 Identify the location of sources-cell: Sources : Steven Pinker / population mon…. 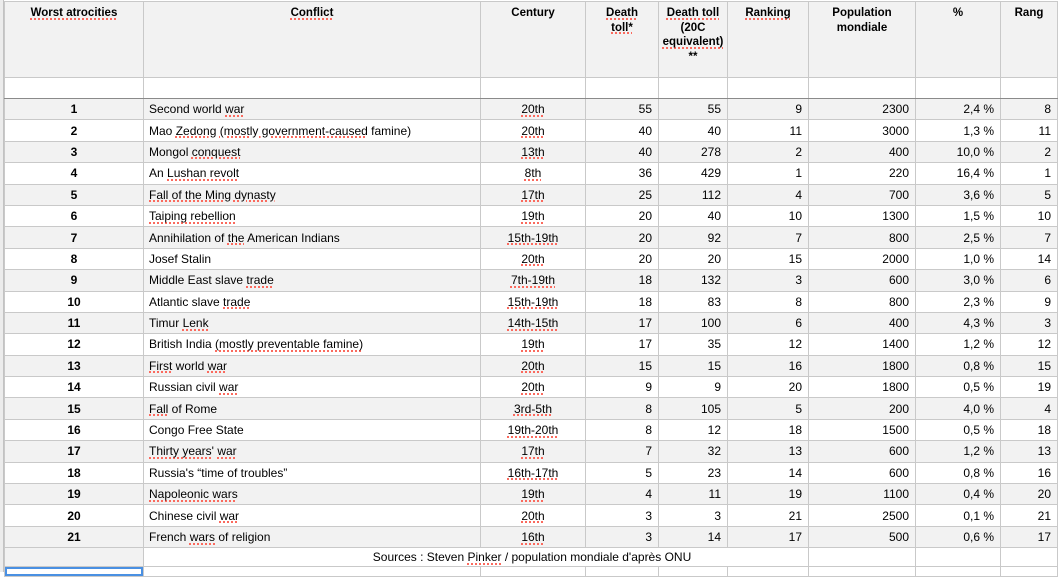
(476, 557).